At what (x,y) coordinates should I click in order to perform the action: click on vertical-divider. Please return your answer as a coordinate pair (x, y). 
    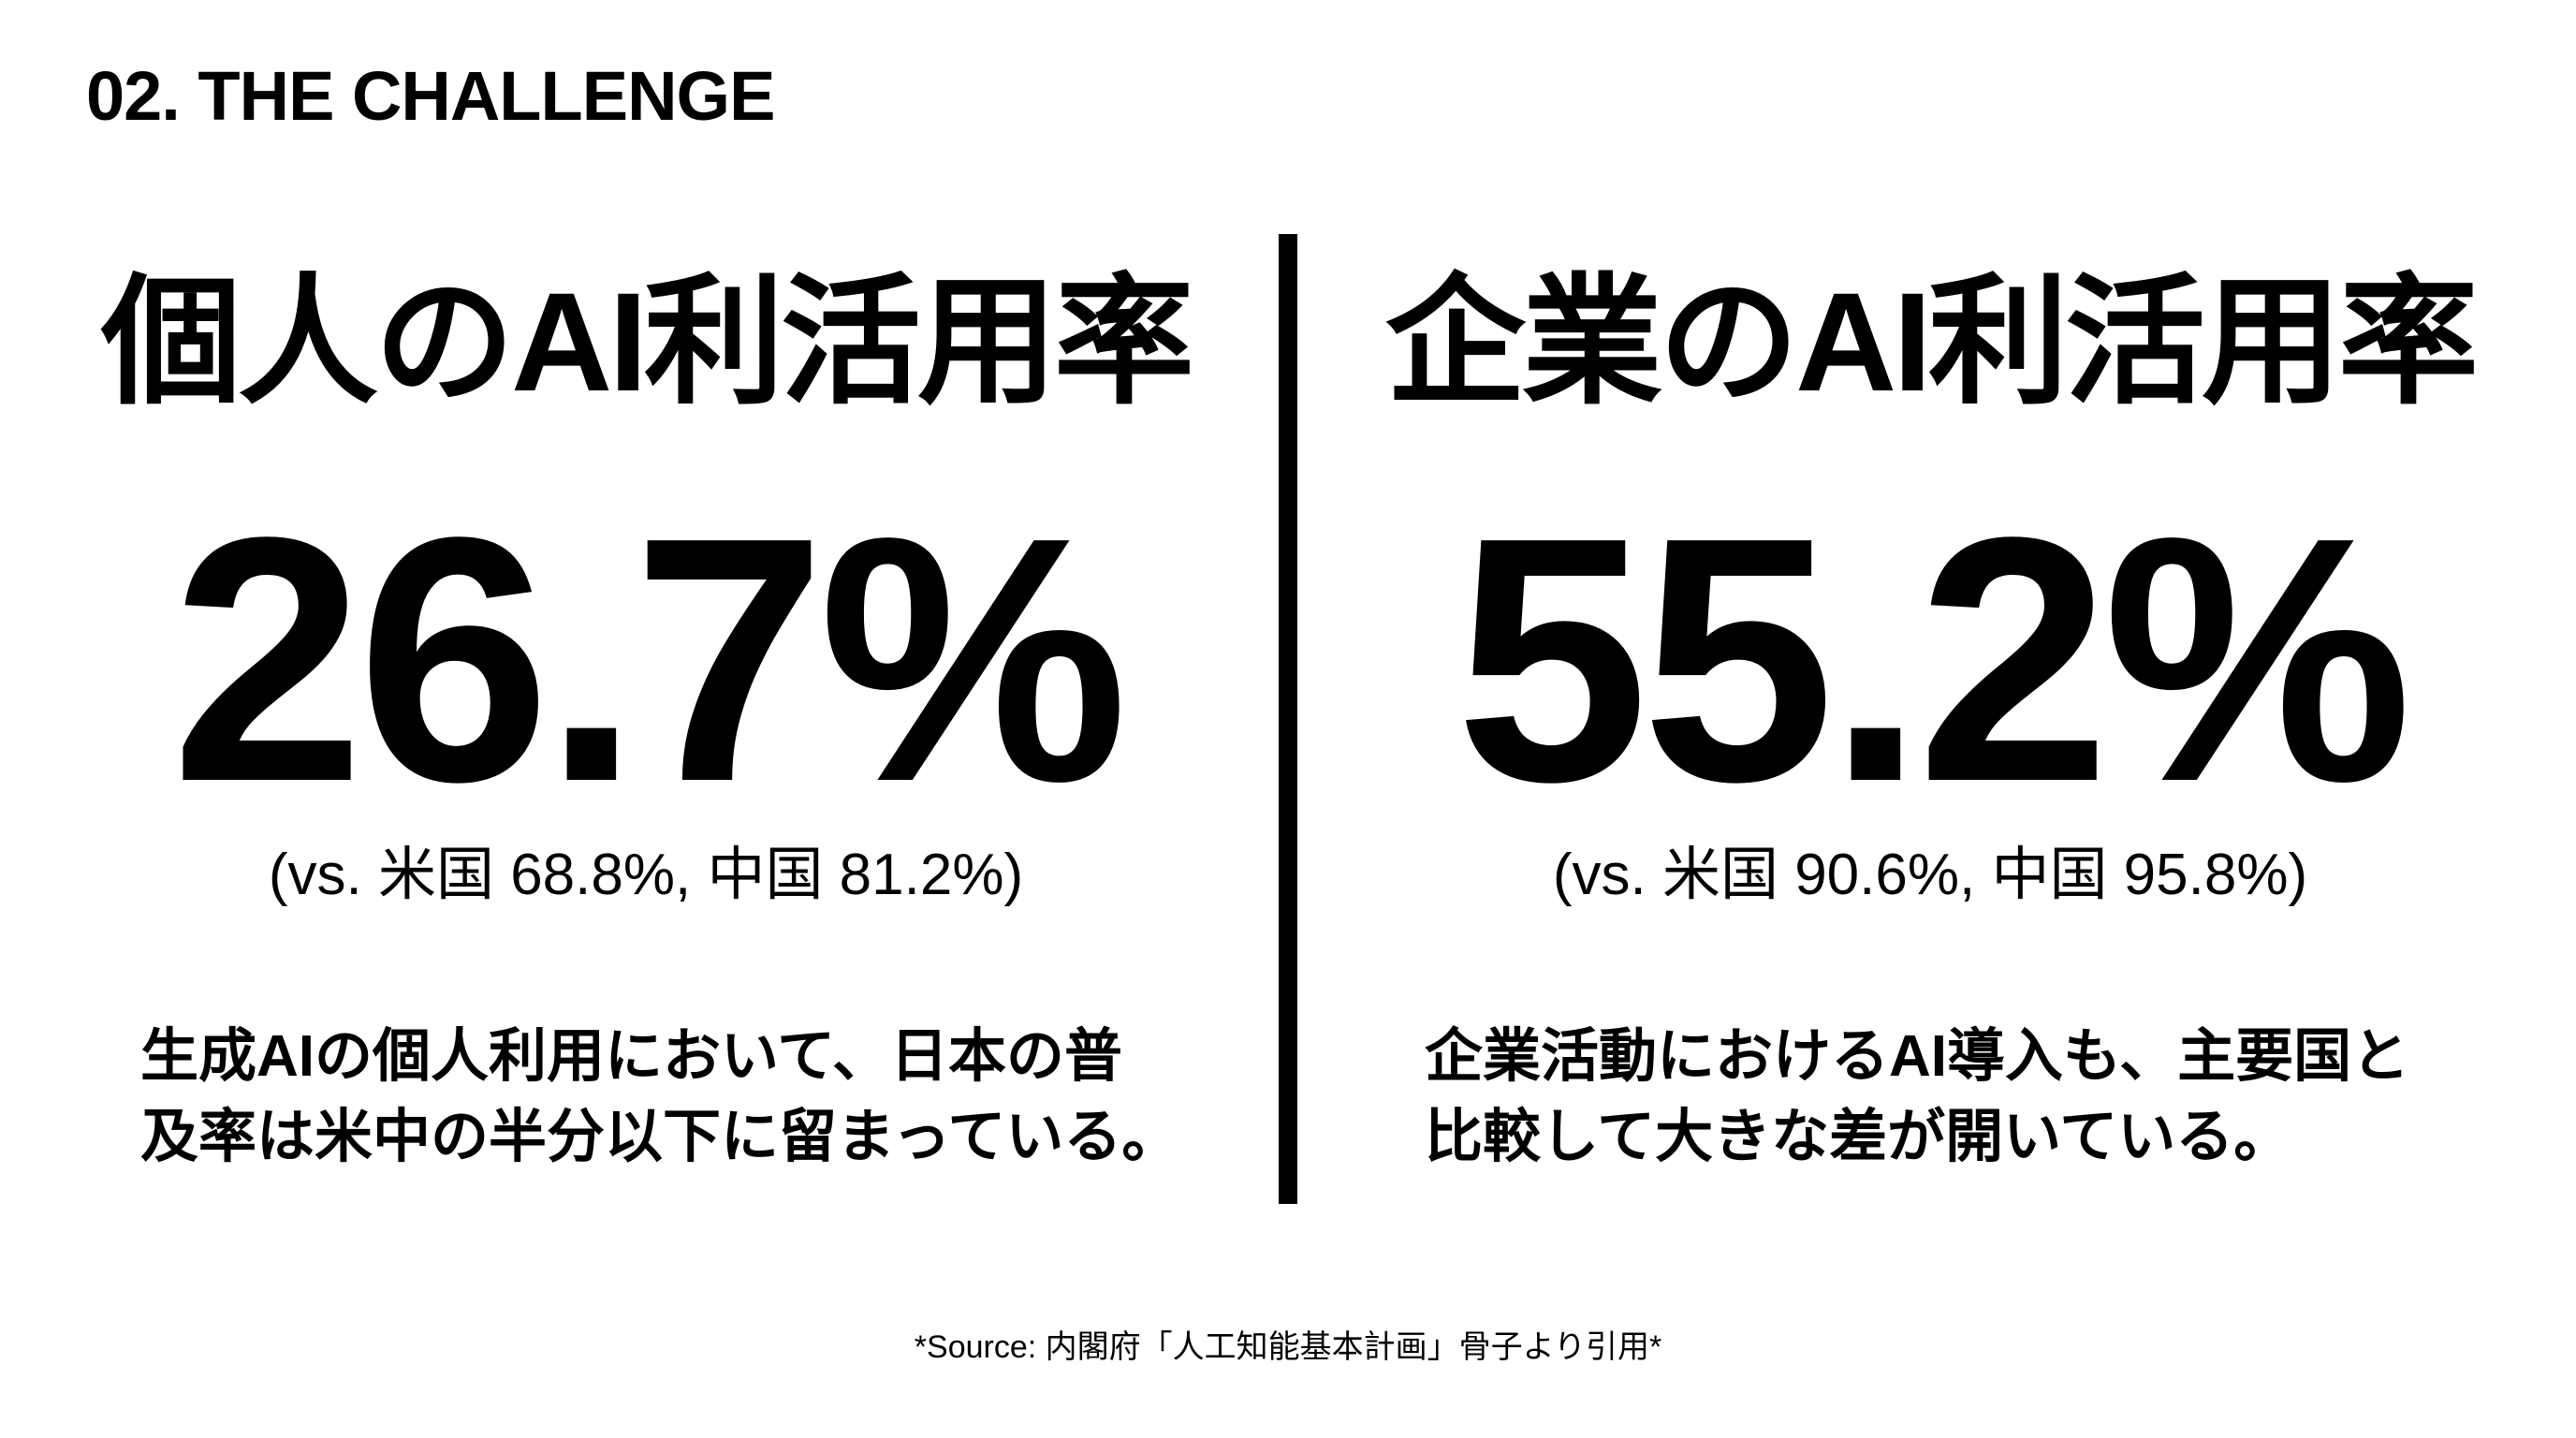
    Looking at the image, I should click on (1288, 719).